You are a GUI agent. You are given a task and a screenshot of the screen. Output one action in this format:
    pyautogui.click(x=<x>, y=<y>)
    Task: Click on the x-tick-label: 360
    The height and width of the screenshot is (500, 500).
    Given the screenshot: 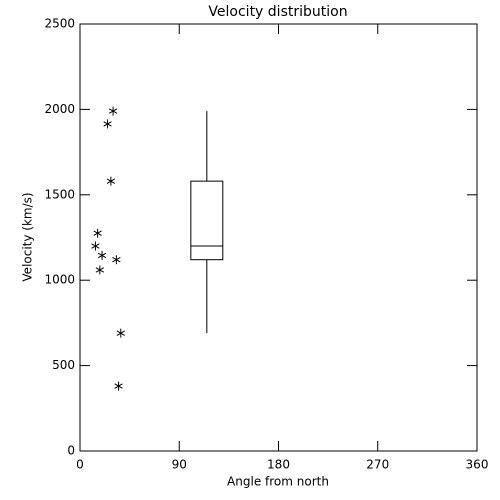 What is the action you would take?
    pyautogui.click(x=477, y=465)
    